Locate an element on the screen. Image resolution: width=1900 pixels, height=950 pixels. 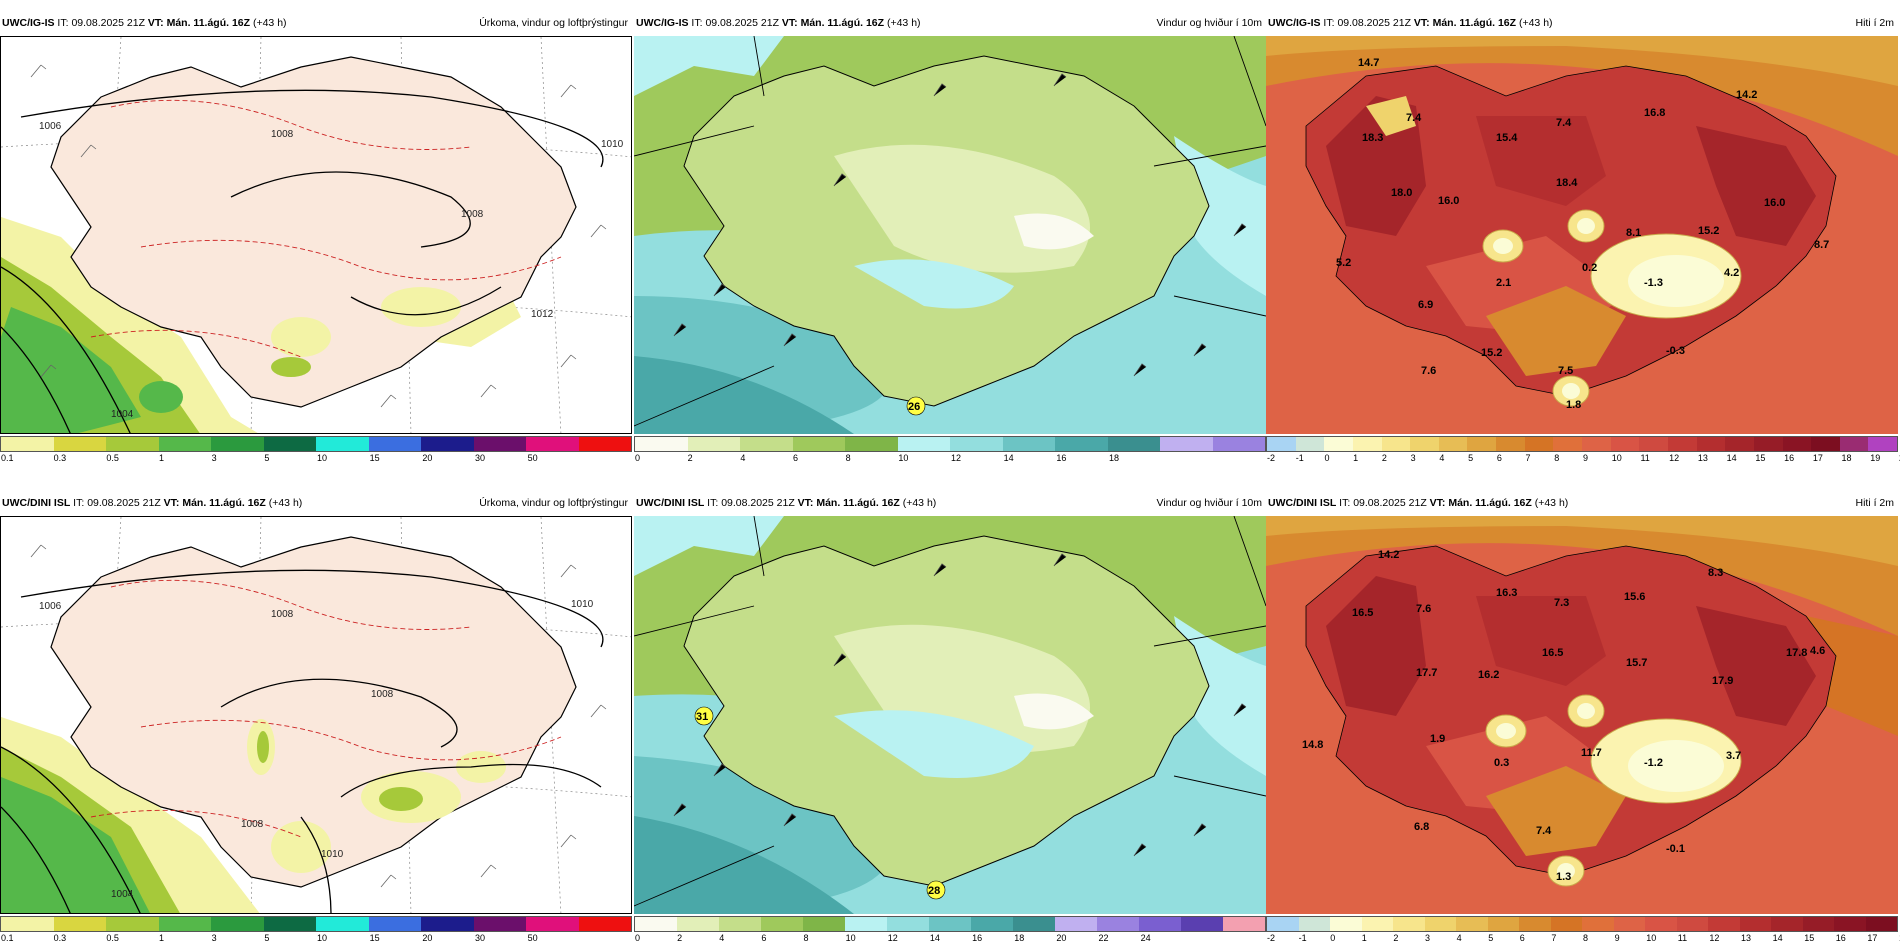
colorbar-tick-label: 15 is located at coordinates (1809, 938).